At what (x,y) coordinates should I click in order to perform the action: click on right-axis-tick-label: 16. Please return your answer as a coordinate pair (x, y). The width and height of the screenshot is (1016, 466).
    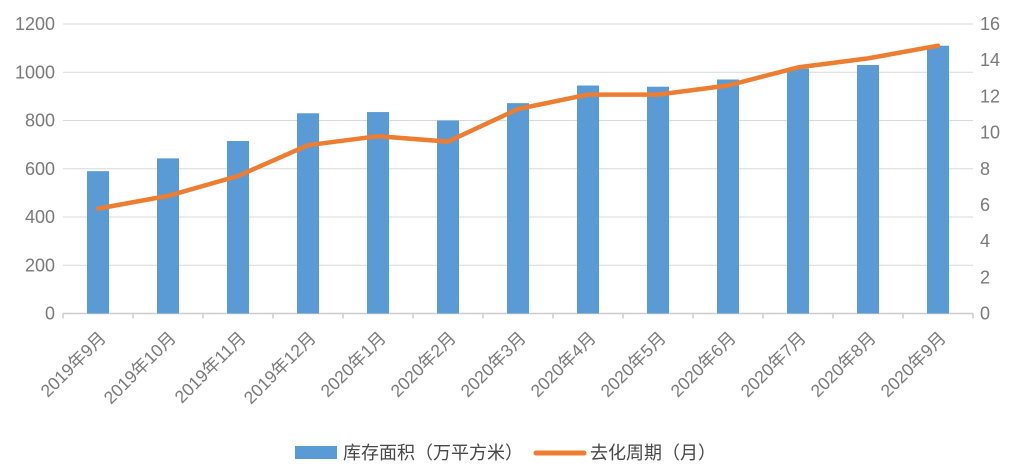
    Looking at the image, I should click on (990, 24).